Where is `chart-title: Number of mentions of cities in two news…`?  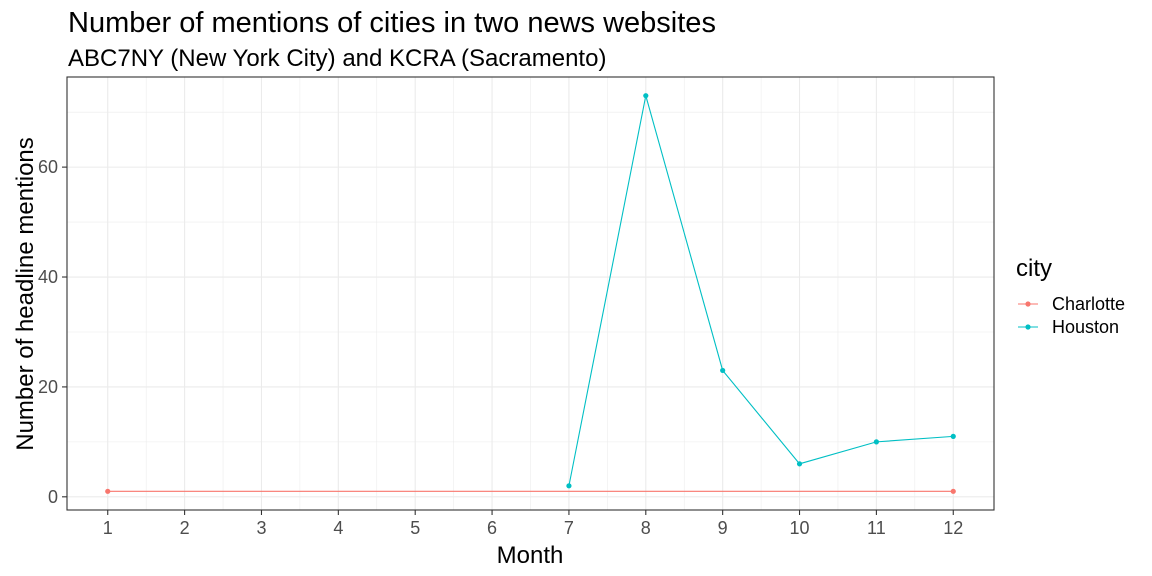
chart-title: Number of mentions of cities in two news… is located at coordinates (392, 23).